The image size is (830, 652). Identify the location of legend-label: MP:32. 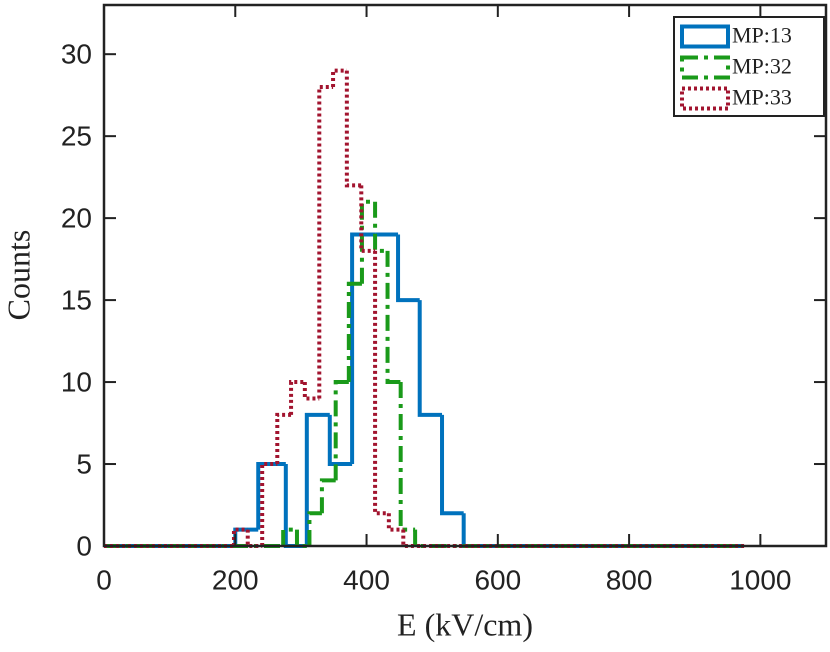
(762, 66).